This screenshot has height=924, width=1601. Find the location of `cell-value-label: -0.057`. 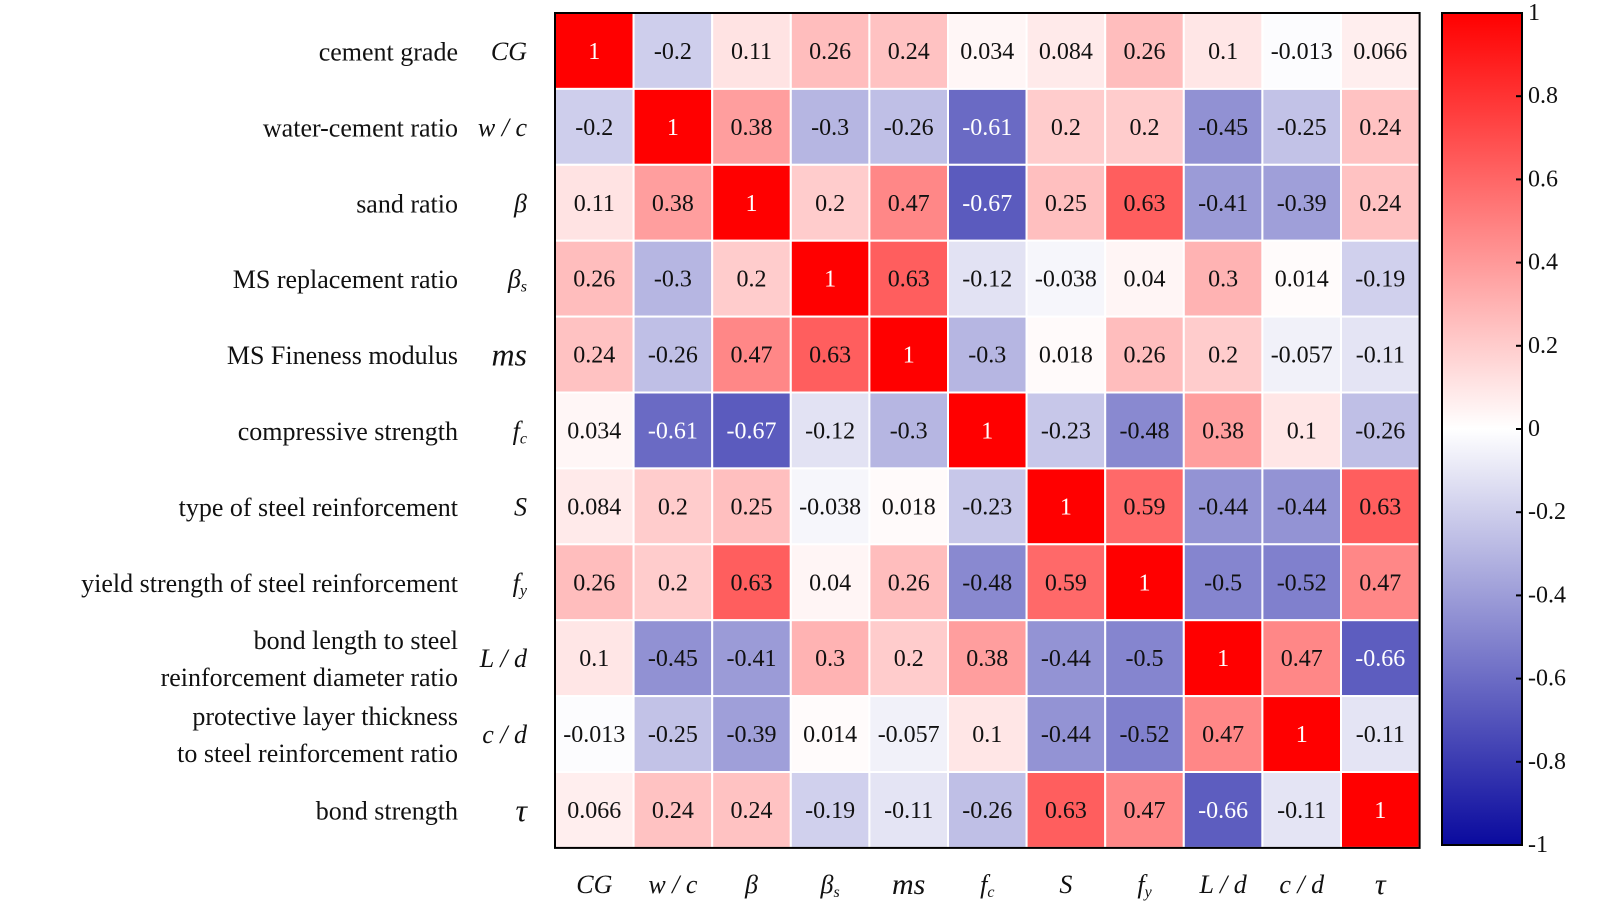

cell-value-label: -0.057 is located at coordinates (909, 735).